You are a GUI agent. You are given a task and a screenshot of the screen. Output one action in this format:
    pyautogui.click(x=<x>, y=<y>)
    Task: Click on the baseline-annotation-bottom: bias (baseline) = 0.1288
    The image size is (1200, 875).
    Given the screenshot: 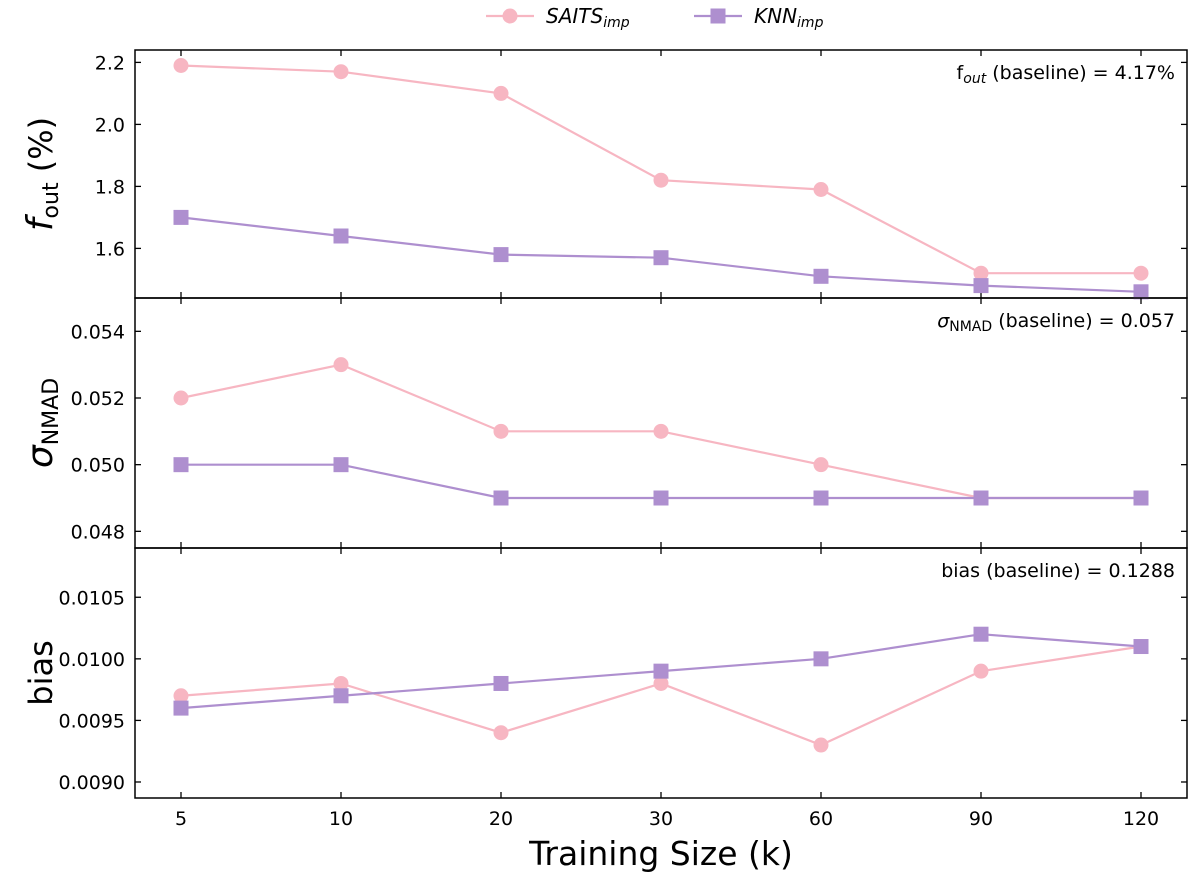 What is the action you would take?
    pyautogui.click(x=1058, y=571)
    